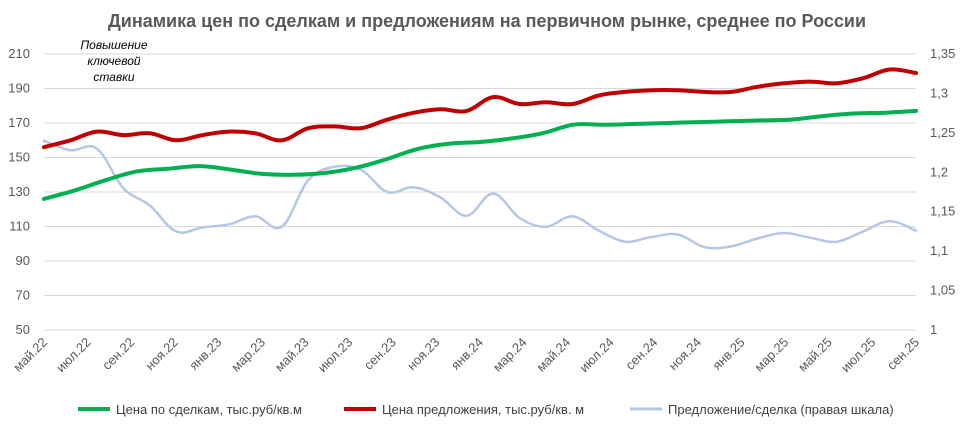  What do you see at coordinates (728, 354) in the screenshot?
I see `x-tick-label: янв.25` at bounding box center [728, 354].